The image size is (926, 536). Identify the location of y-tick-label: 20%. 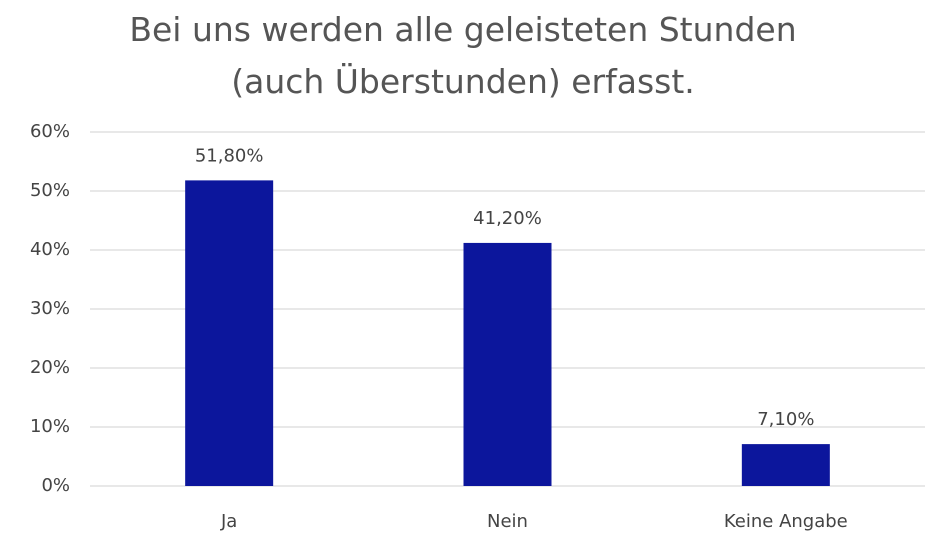
(50, 367).